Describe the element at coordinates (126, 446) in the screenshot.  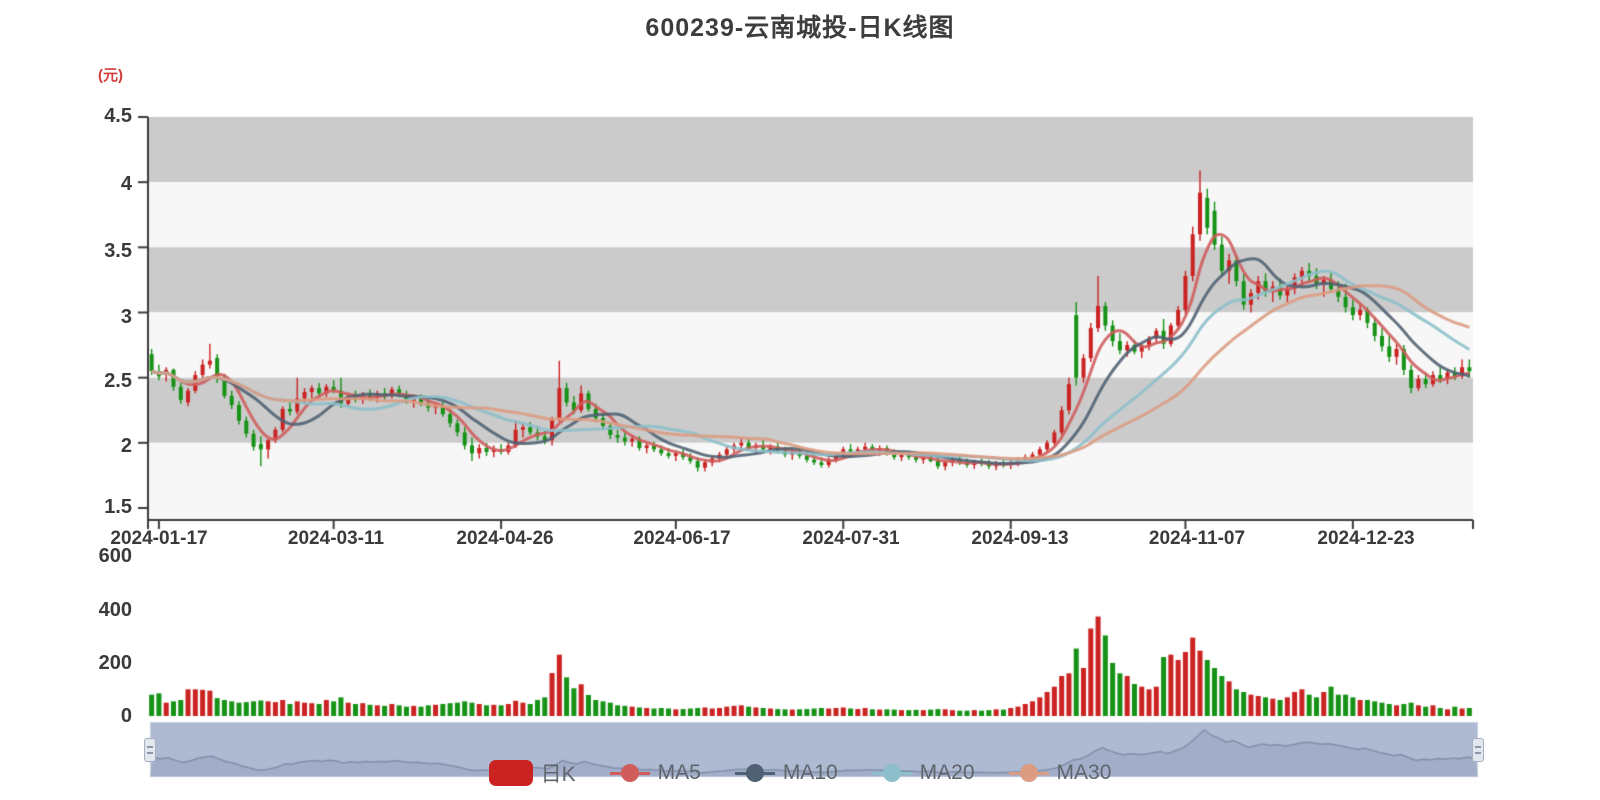
I see `price-tick-2: 2` at that location.